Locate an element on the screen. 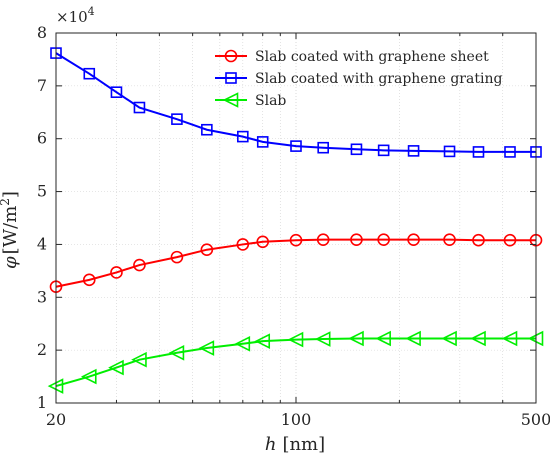 The height and width of the screenshot is (460, 550). y-tick-label: 4 is located at coordinates (42, 243).